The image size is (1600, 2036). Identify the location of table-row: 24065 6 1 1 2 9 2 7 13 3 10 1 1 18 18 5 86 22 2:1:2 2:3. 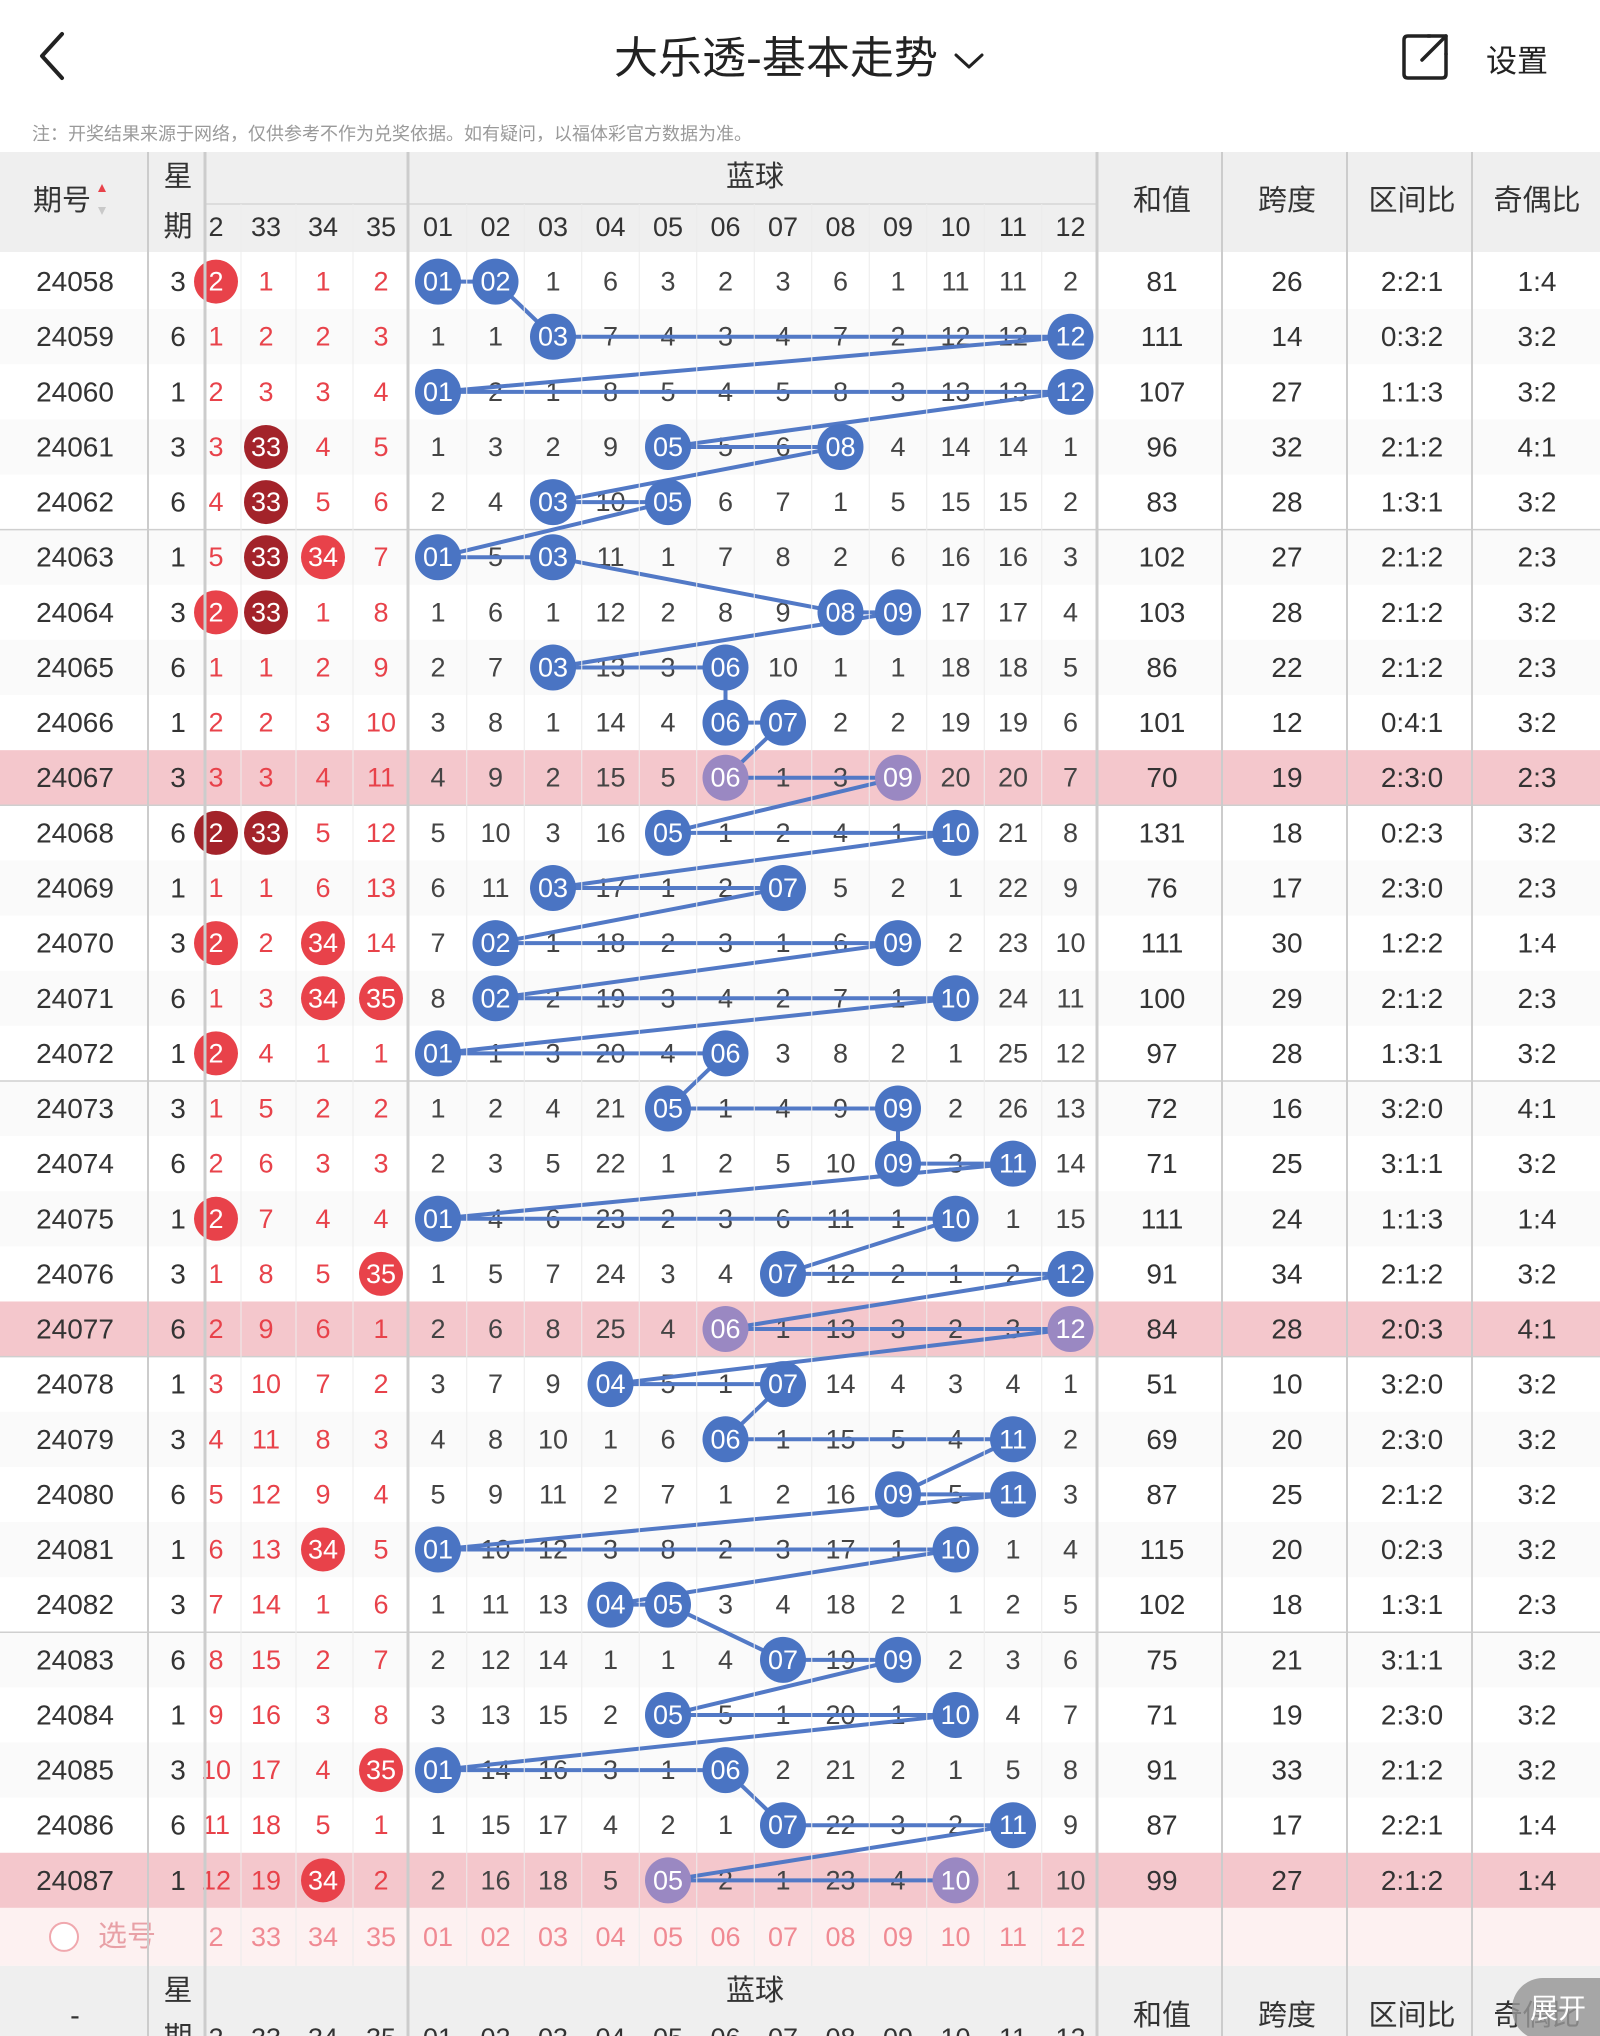
(800, 667).